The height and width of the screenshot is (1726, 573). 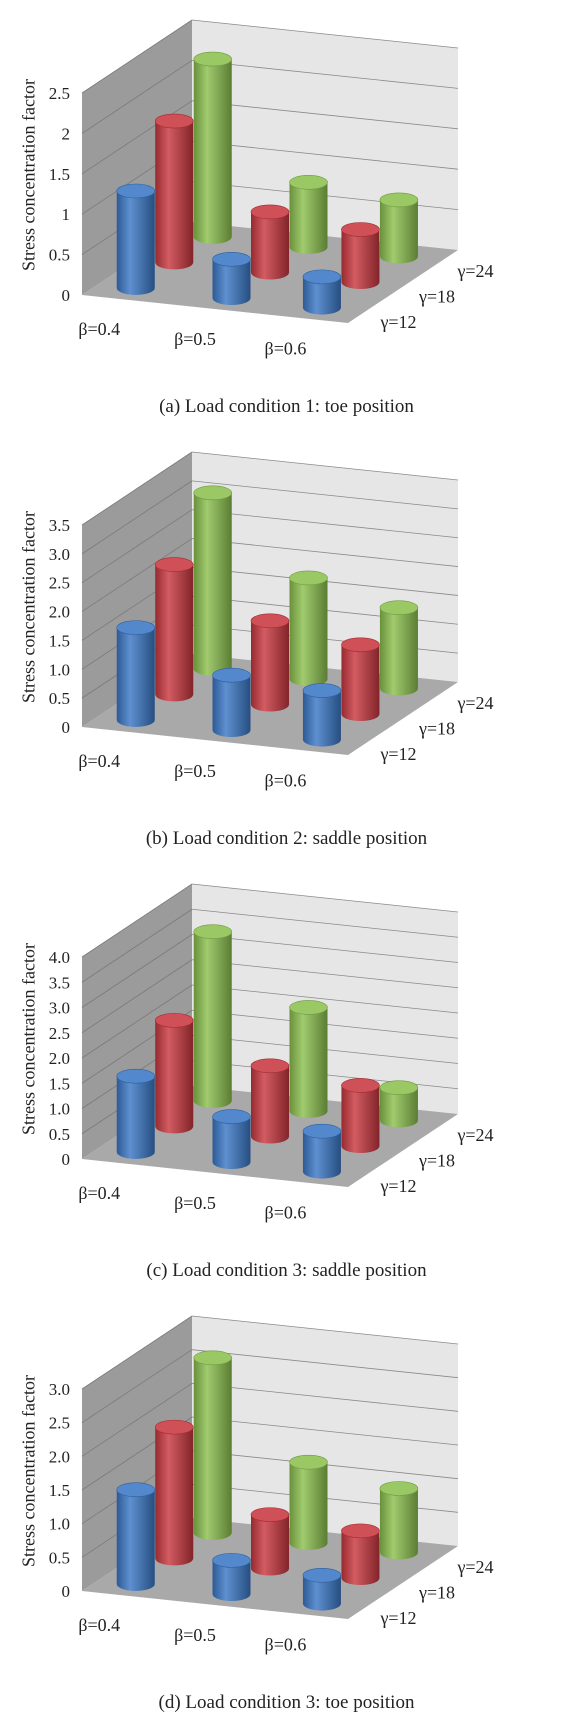 I want to click on bar-d-s0-c2, so click(x=322, y=1589).